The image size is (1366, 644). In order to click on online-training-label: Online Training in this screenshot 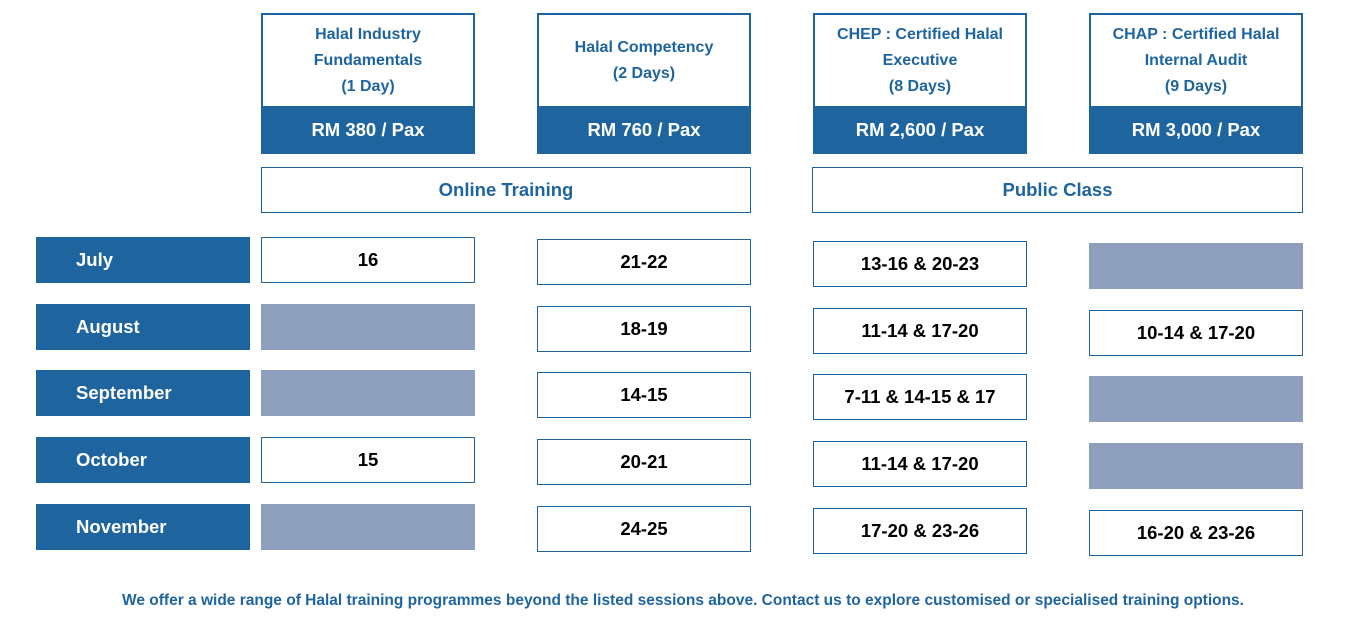, I will do `click(506, 190)`.